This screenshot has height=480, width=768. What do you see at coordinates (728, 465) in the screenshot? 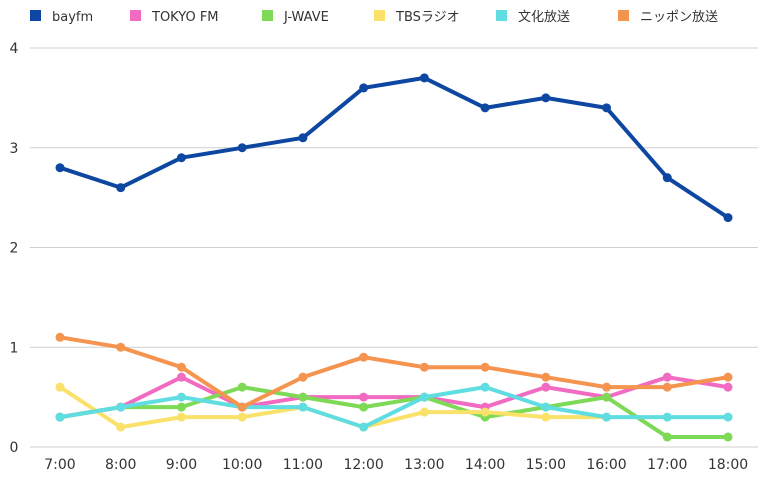
I see `x-tick-label-18-00: 18:00` at bounding box center [728, 465].